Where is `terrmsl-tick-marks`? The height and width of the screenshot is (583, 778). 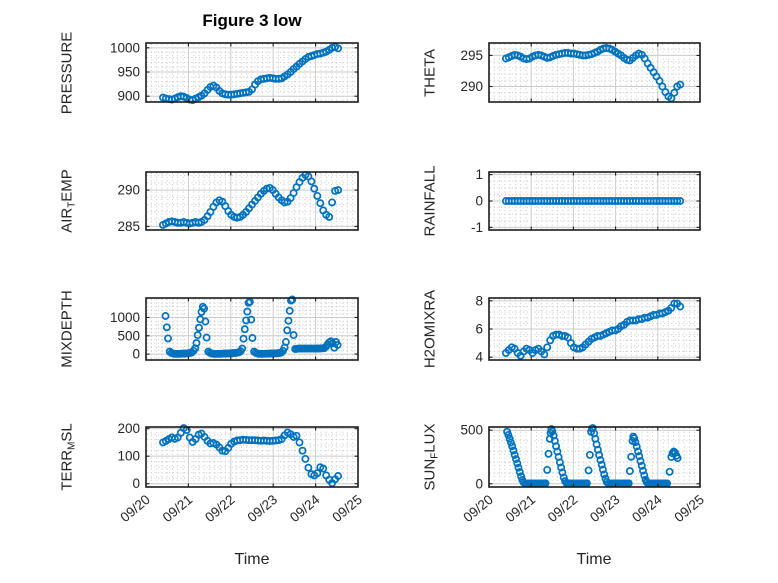
terrmsl-tick-marks is located at coordinates (252, 457).